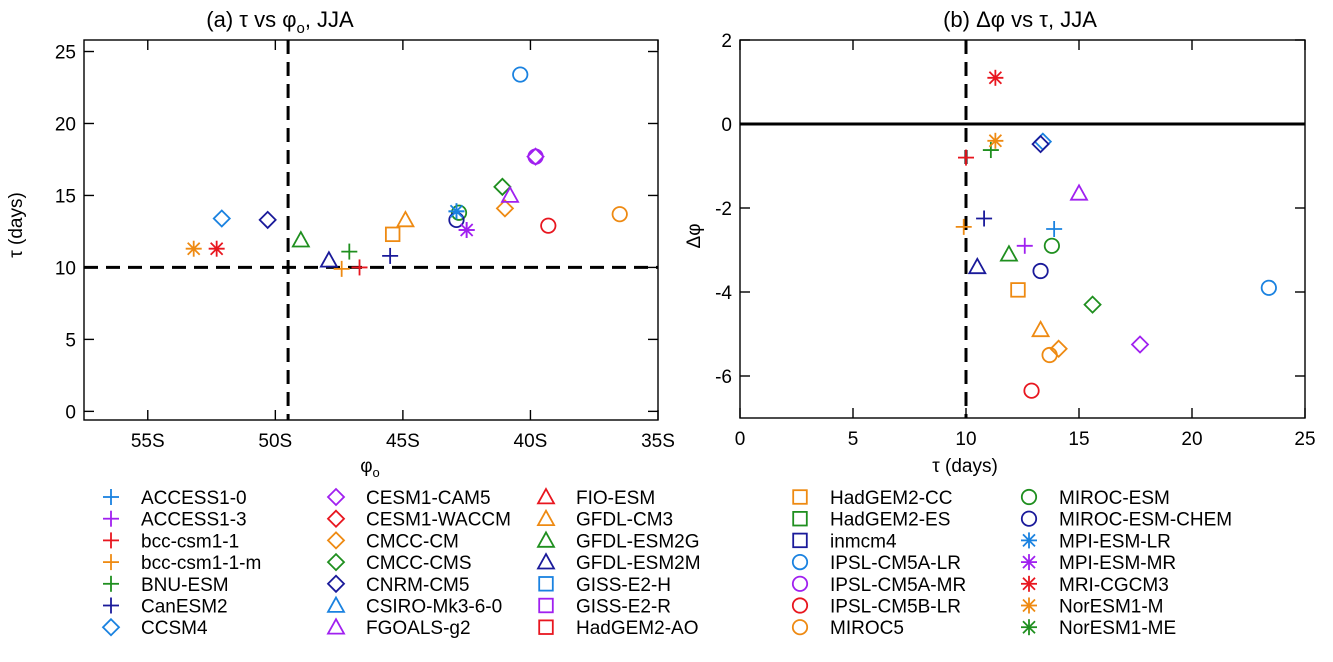 The height and width of the screenshot is (662, 1333). What do you see at coordinates (977, 265) in the screenshot?
I see `panel-b-point-gfdl-esm2m` at bounding box center [977, 265].